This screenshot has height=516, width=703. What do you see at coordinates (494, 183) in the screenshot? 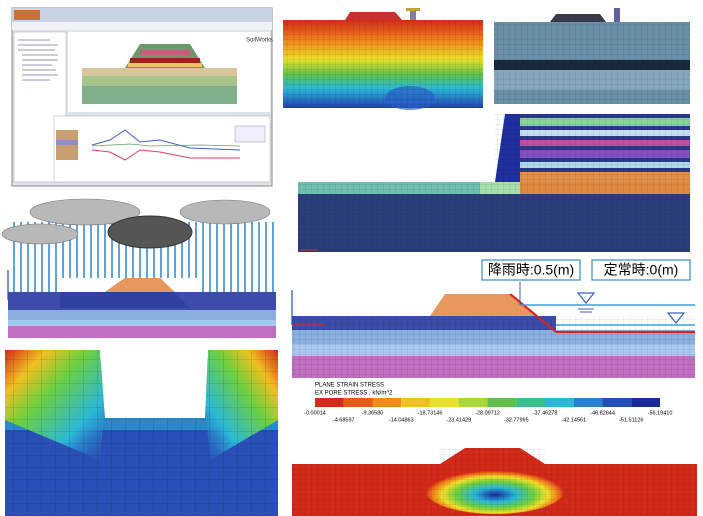
I see `layered-mesh` at bounding box center [494, 183].